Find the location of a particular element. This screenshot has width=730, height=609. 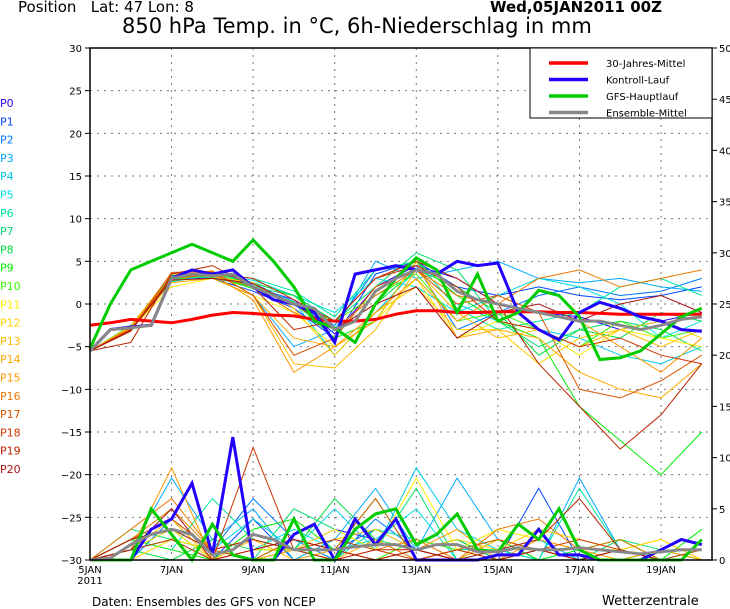

x-tick-label: 15JAN is located at coordinates (498, 570).